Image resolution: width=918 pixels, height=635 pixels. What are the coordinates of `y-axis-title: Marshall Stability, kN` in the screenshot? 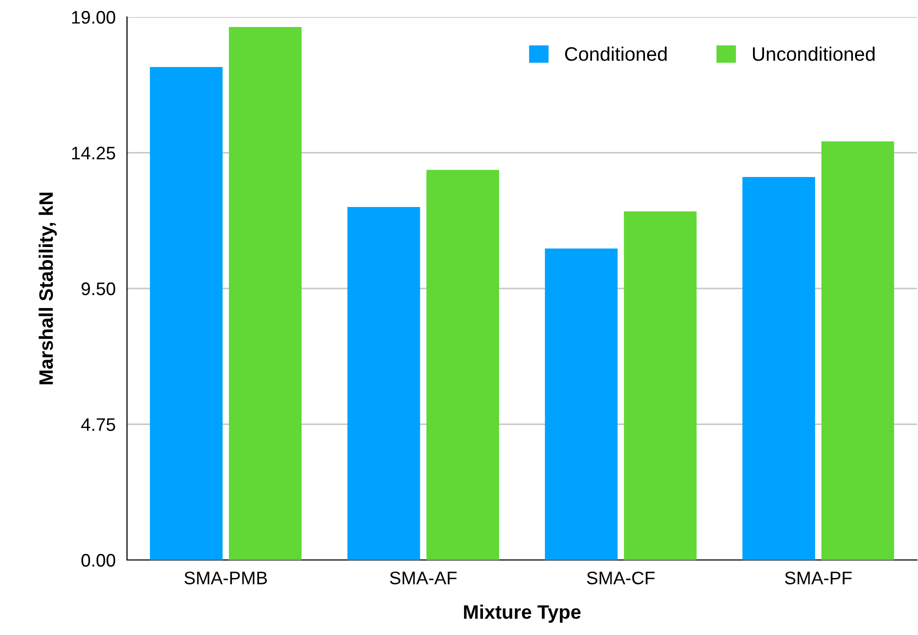 It's located at (47, 288).